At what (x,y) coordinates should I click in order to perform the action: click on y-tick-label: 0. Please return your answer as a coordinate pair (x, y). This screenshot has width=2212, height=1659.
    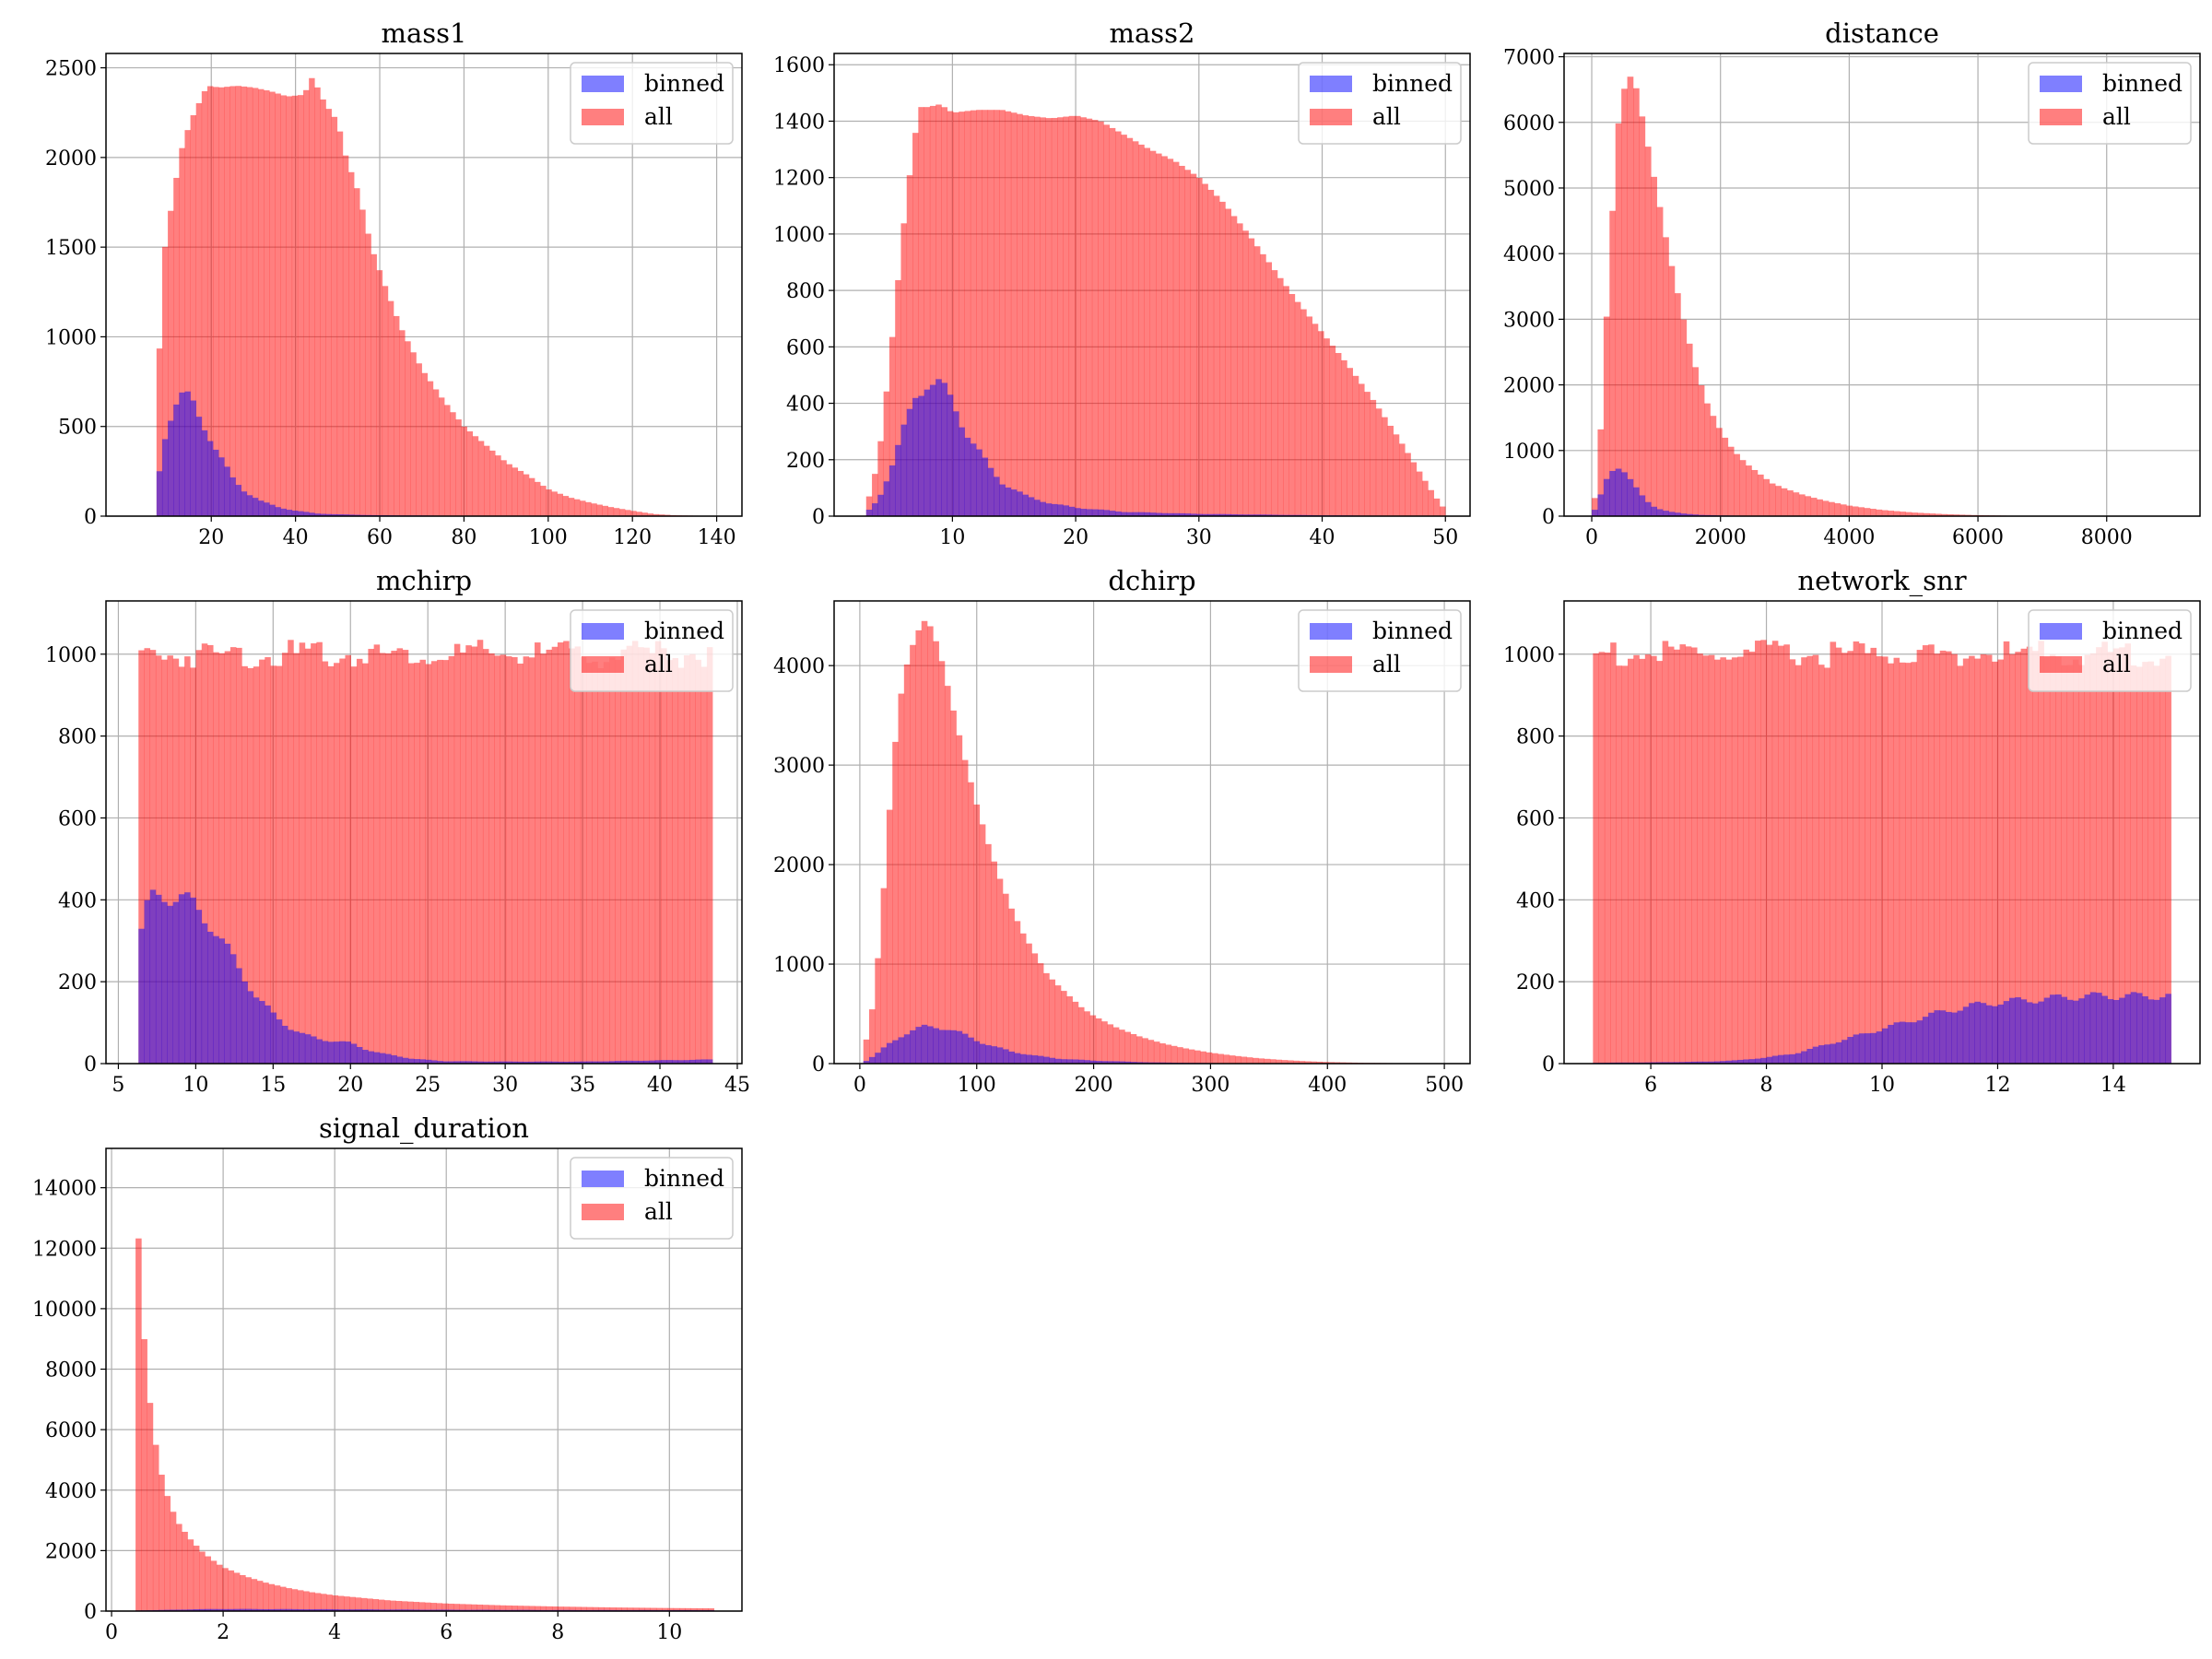
    Looking at the image, I should click on (1548, 517).